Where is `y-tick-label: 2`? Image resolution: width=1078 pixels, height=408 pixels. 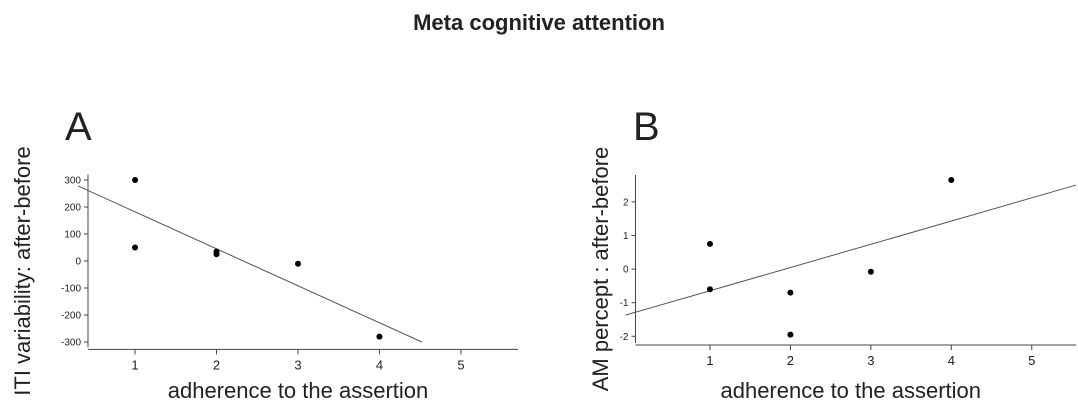
y-tick-label: 2 is located at coordinates (626, 202).